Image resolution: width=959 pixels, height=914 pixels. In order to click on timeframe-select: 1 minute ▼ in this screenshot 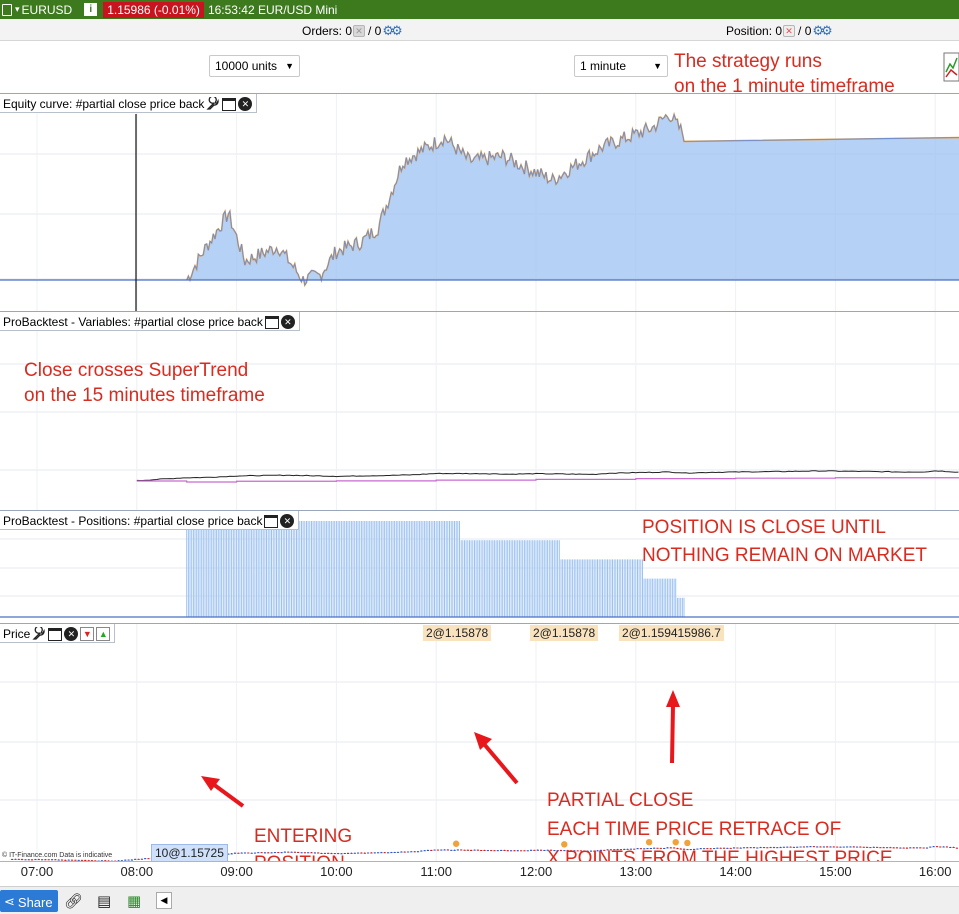, I will do `click(621, 66)`.